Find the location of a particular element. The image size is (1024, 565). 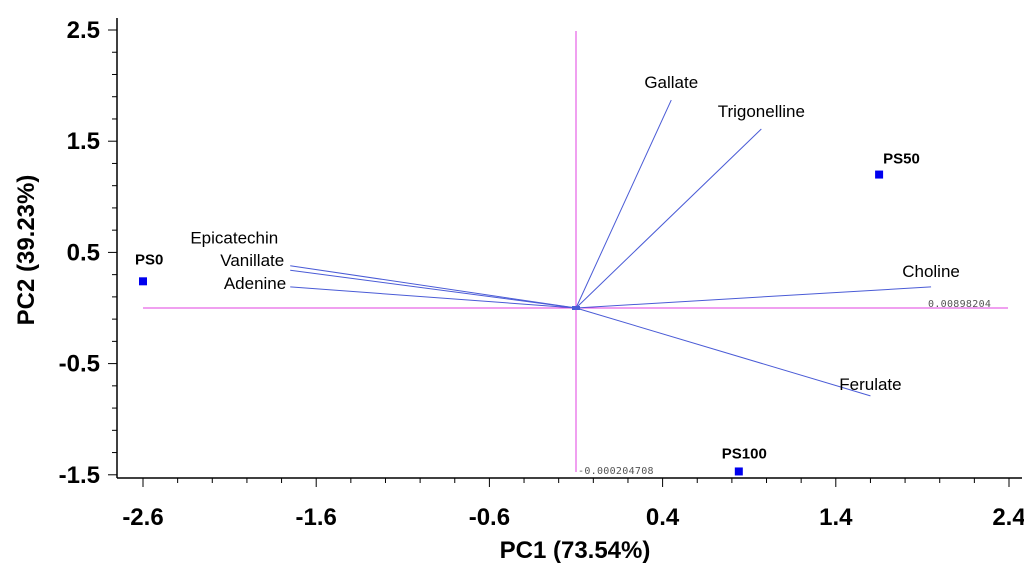

y-tick-label: 0.5 is located at coordinates (83, 252).